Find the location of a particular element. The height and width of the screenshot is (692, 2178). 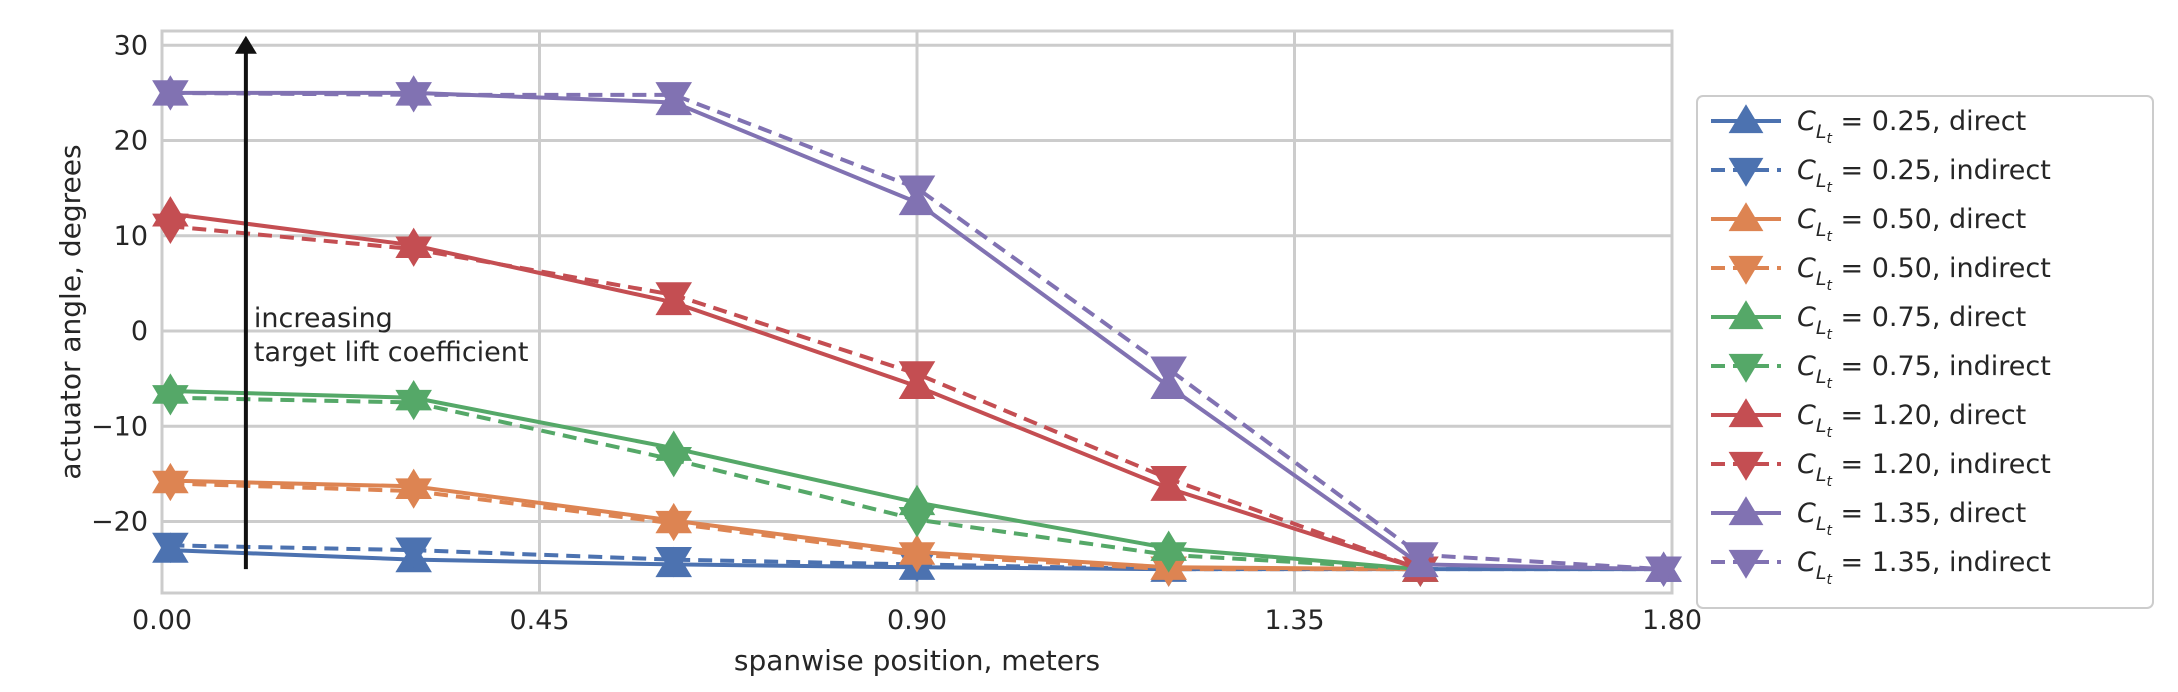

x-tick-label: 0.45 is located at coordinates (539, 620).